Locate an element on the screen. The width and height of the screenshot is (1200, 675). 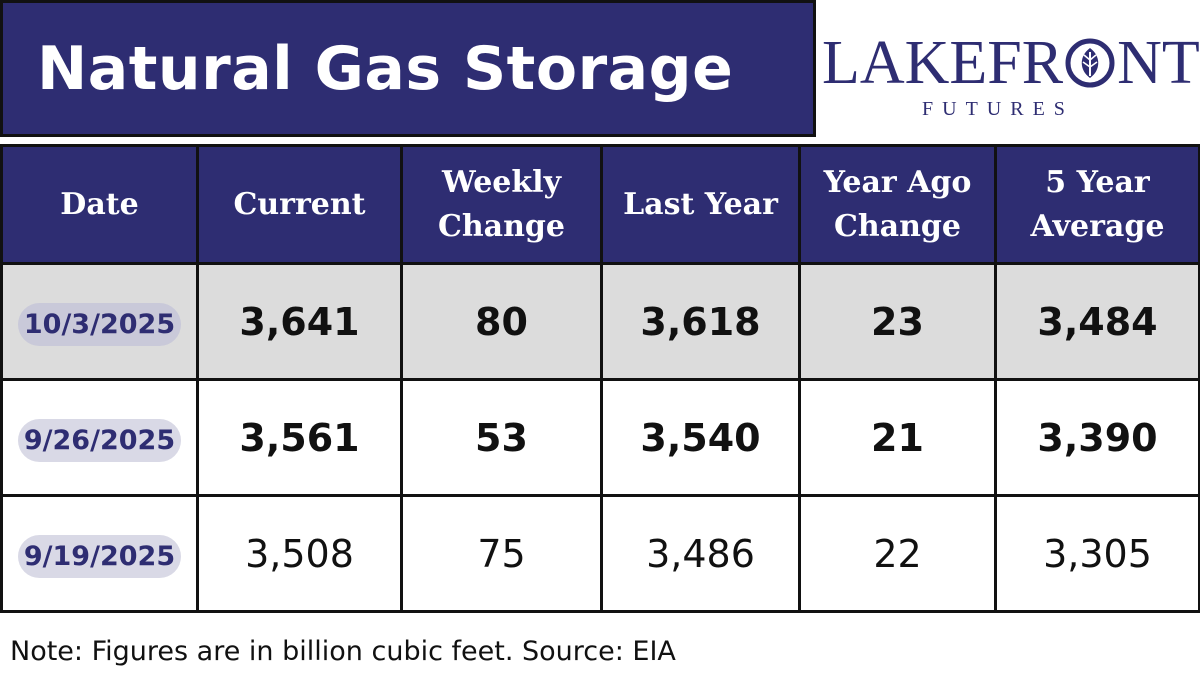
date-cell: 10/3/2025 is located at coordinates (99, 321).